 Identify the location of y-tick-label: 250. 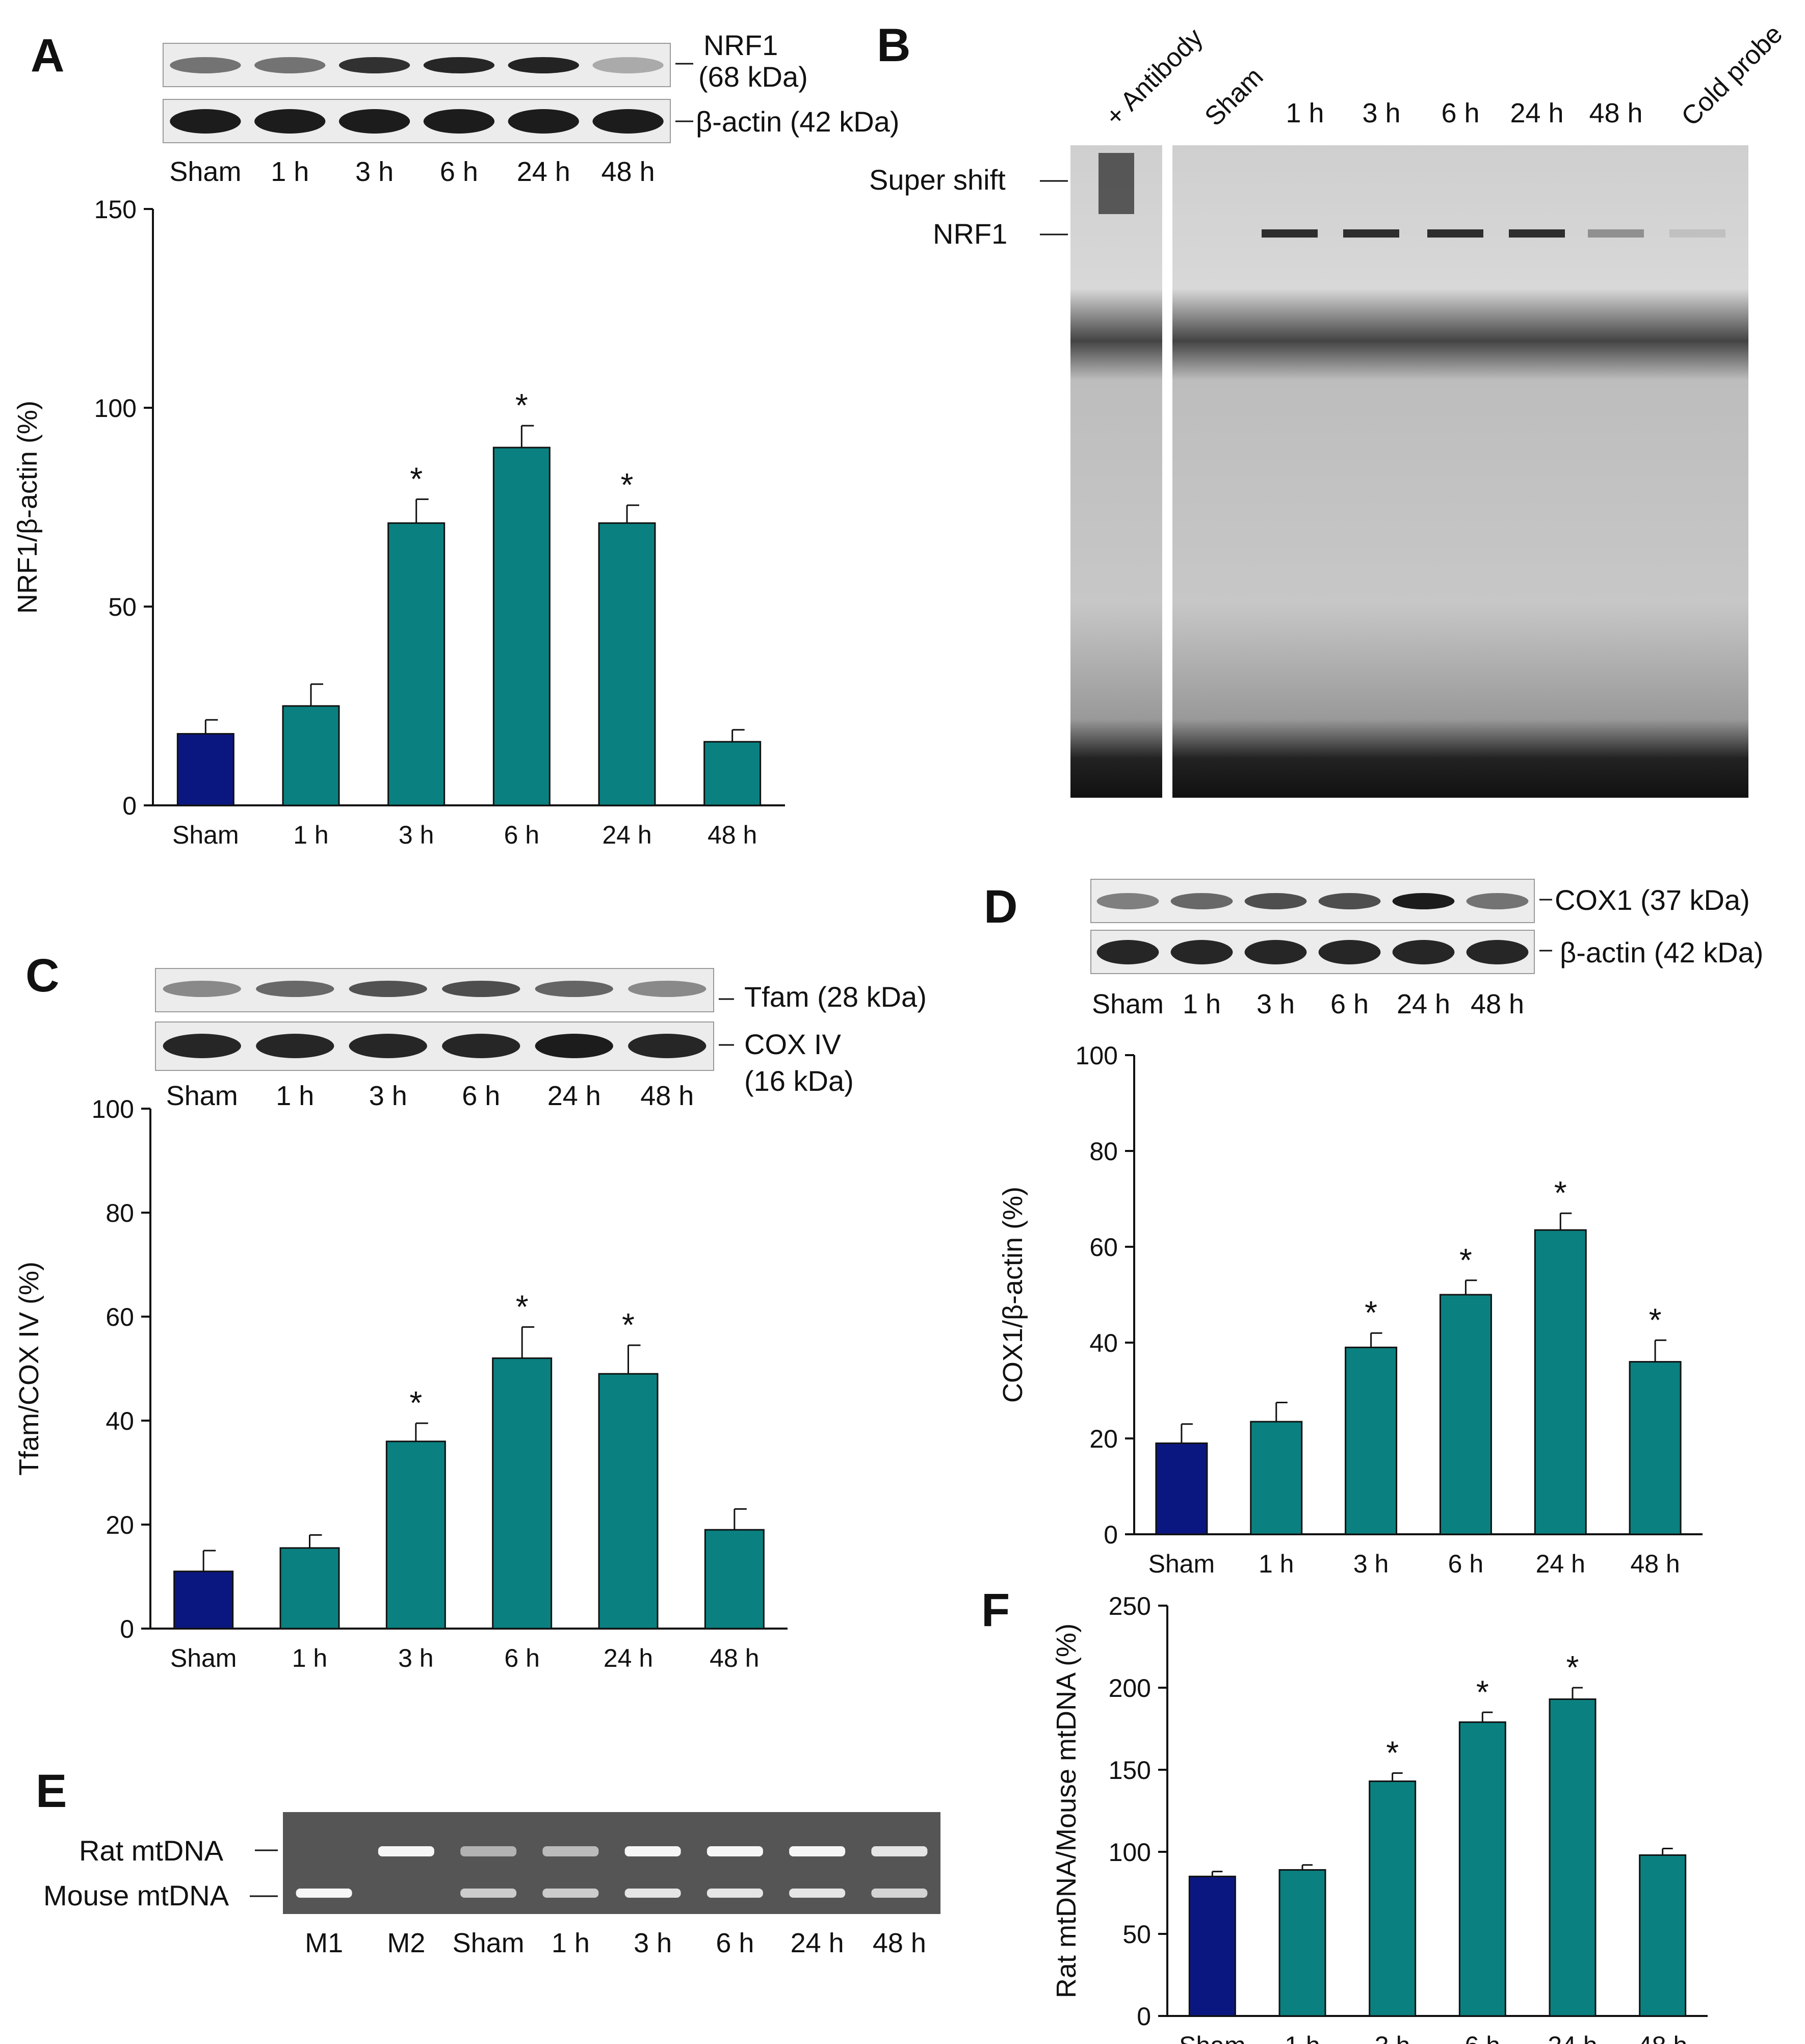
(1130, 1606).